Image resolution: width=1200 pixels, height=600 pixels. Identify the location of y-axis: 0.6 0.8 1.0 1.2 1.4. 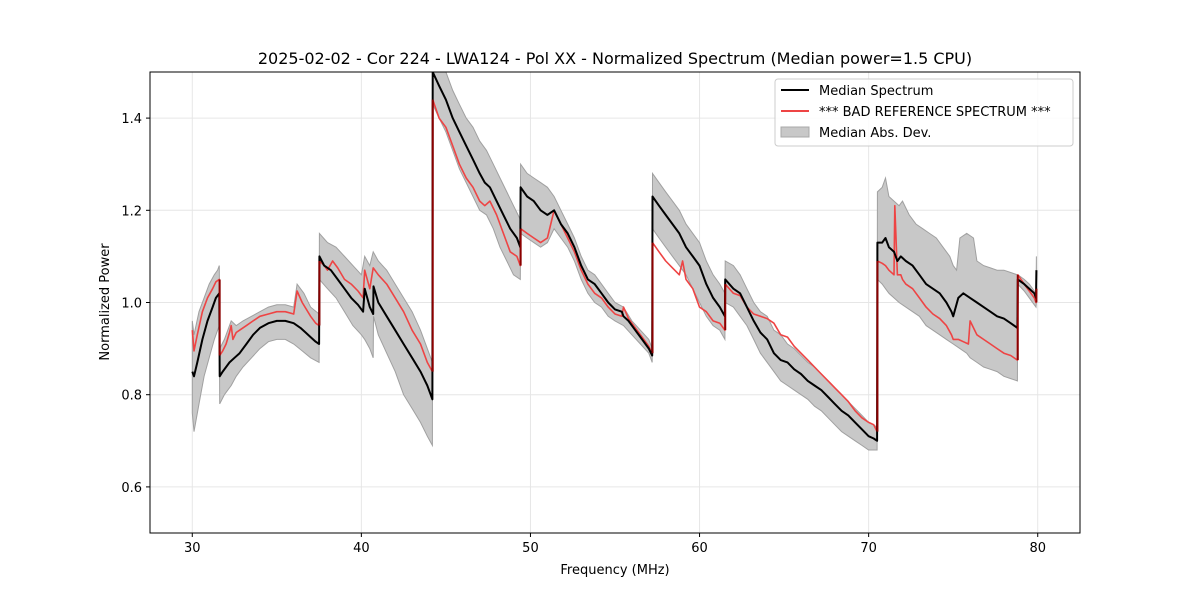
(135, 304).